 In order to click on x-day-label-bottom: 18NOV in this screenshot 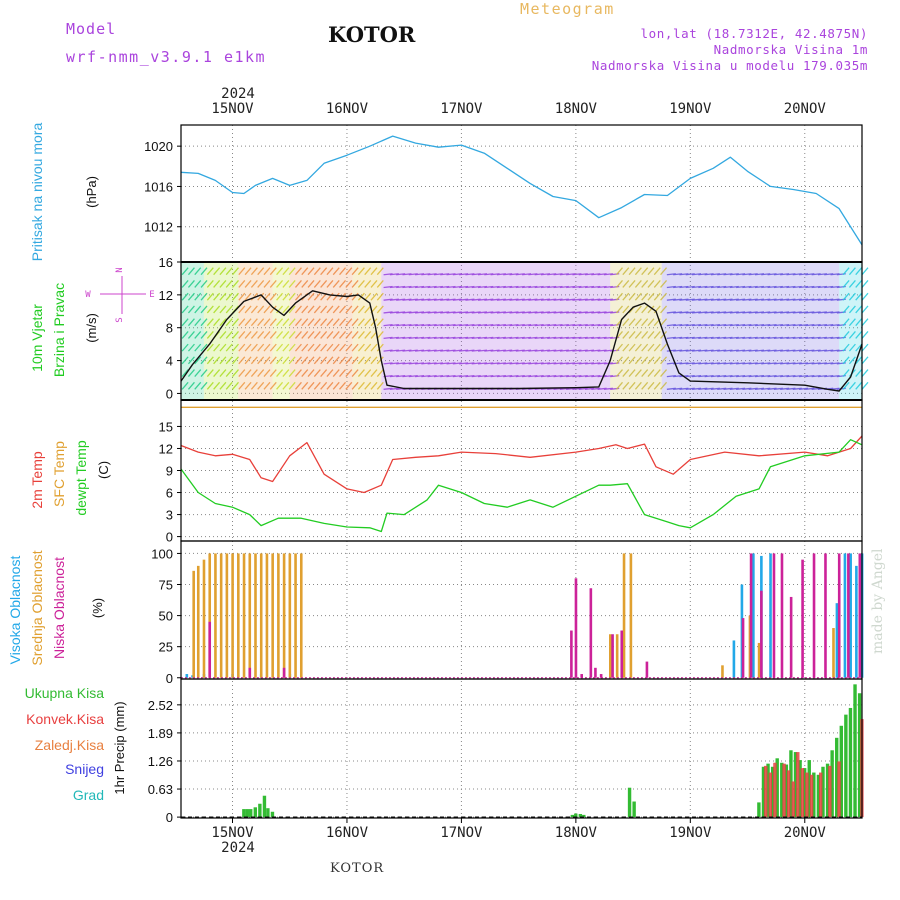, I will do `click(576, 833)`.